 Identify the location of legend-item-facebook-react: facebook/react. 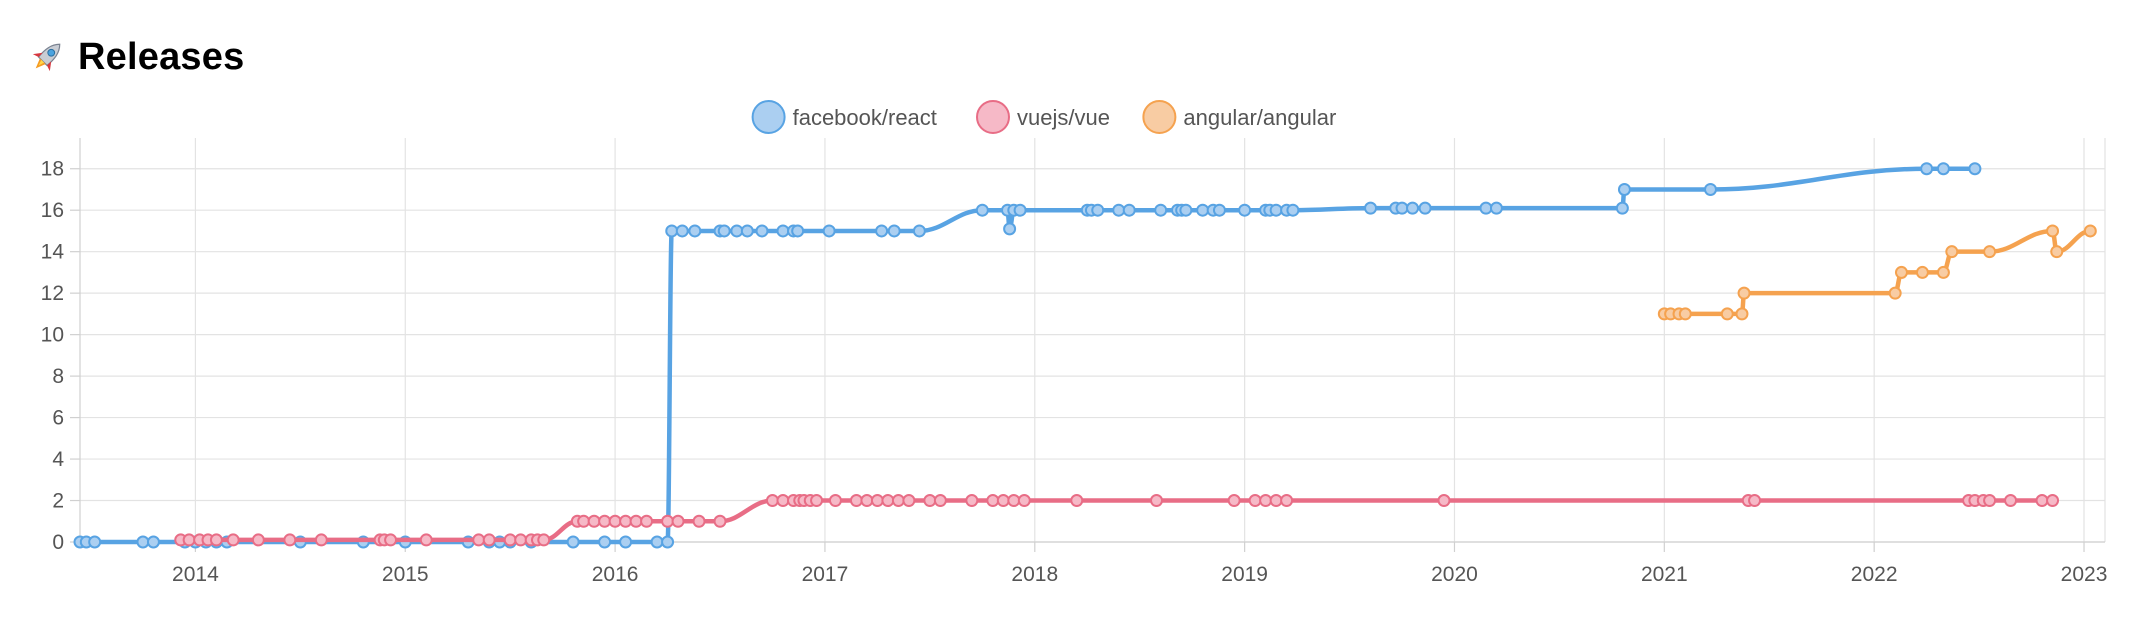
(844, 117).